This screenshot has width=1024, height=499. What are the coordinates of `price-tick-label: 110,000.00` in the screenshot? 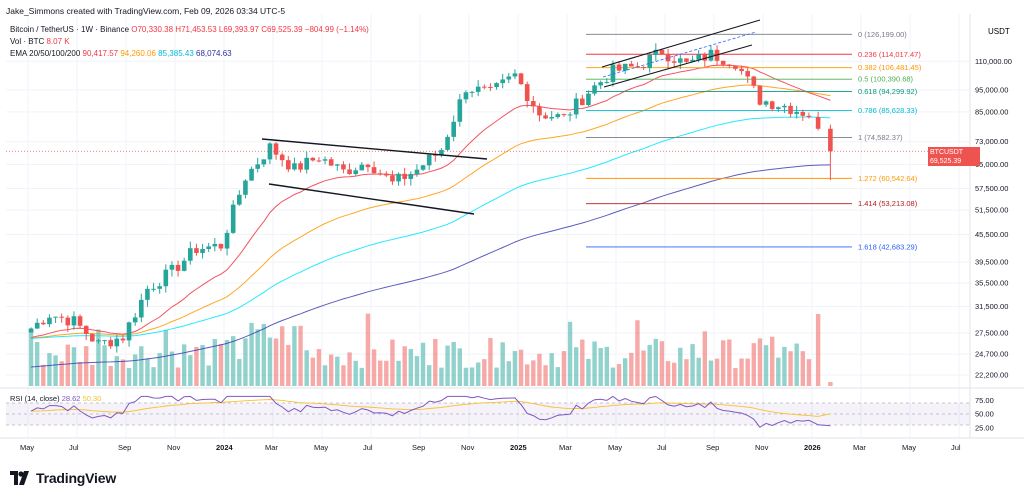 It's located at (993, 61).